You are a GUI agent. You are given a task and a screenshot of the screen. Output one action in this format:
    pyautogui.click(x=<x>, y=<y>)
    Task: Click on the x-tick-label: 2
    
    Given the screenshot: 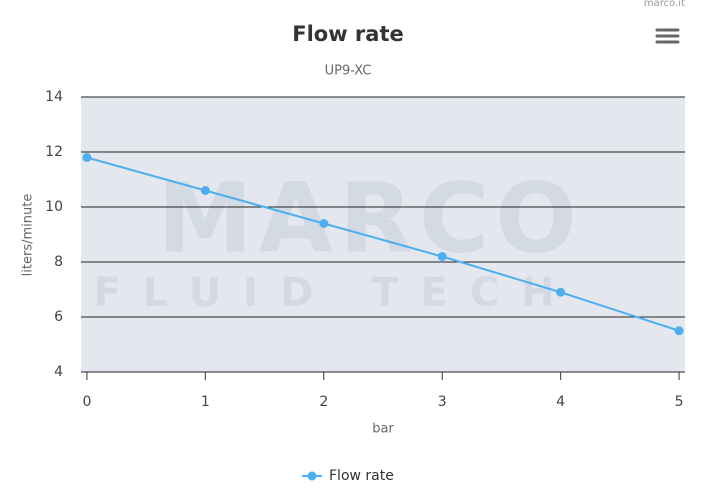 What is the action you would take?
    pyautogui.click(x=323, y=402)
    